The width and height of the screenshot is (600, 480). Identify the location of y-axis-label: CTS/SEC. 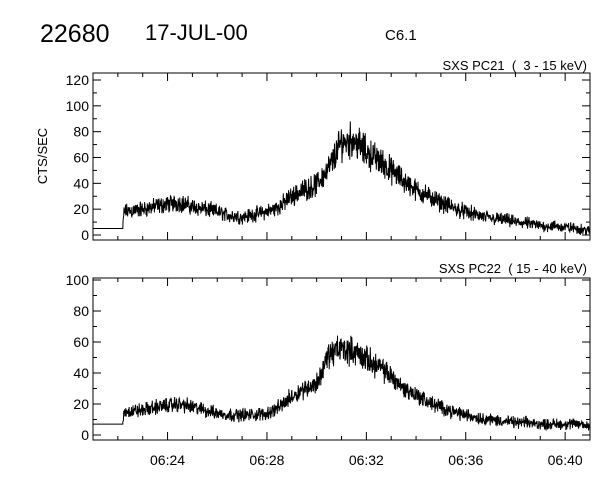
(42, 156).